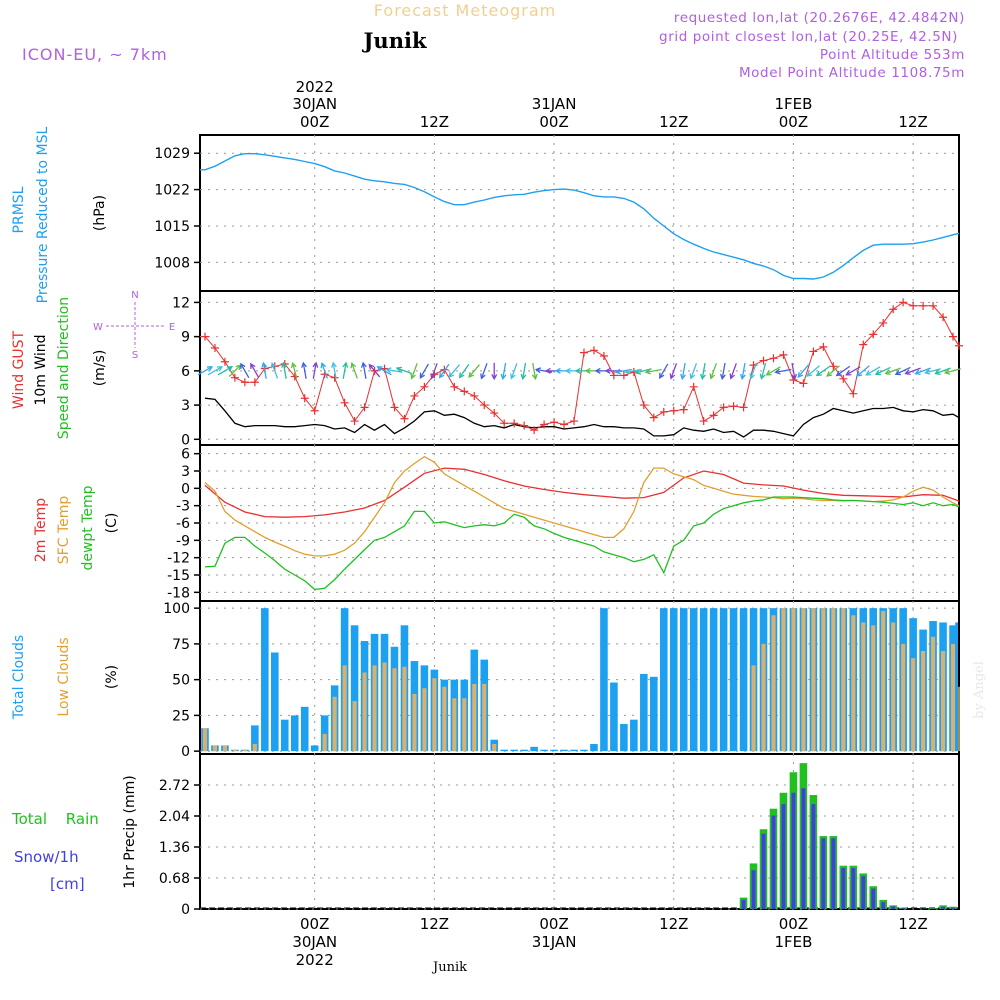 Image resolution: width=1000 pixels, height=1000 pixels. I want to click on bottom-time-label: 12Z, so click(673, 924).